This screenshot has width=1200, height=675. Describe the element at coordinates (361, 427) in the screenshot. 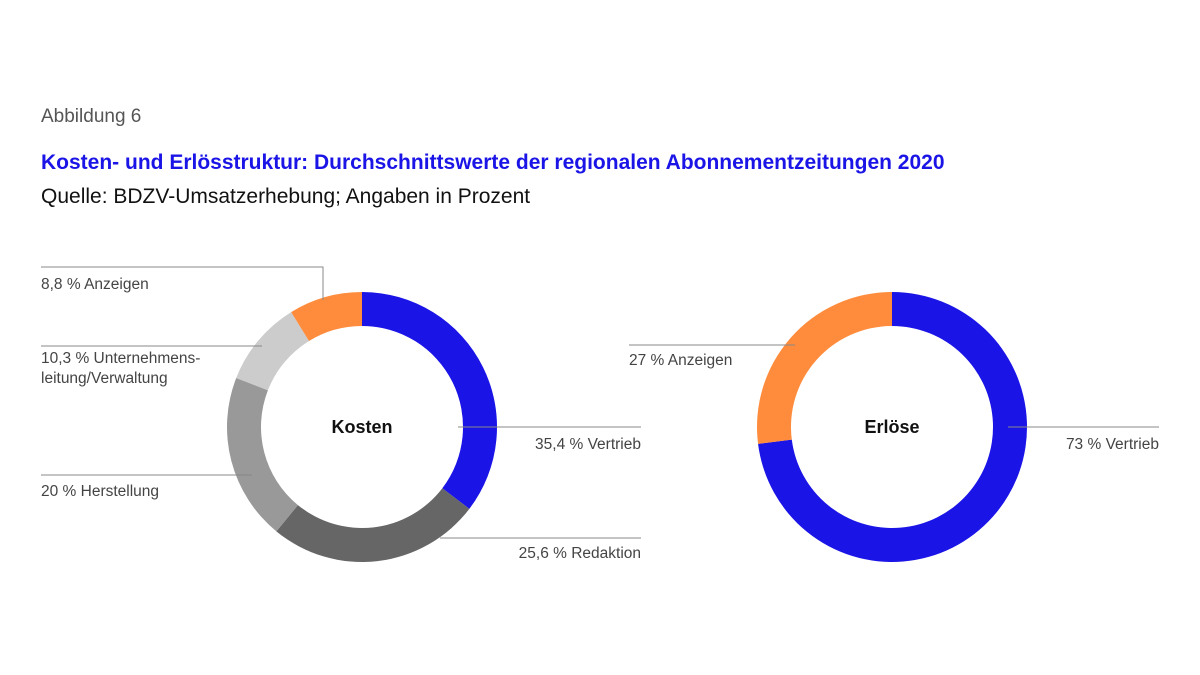

I see `center-label-0: Kosten` at that location.